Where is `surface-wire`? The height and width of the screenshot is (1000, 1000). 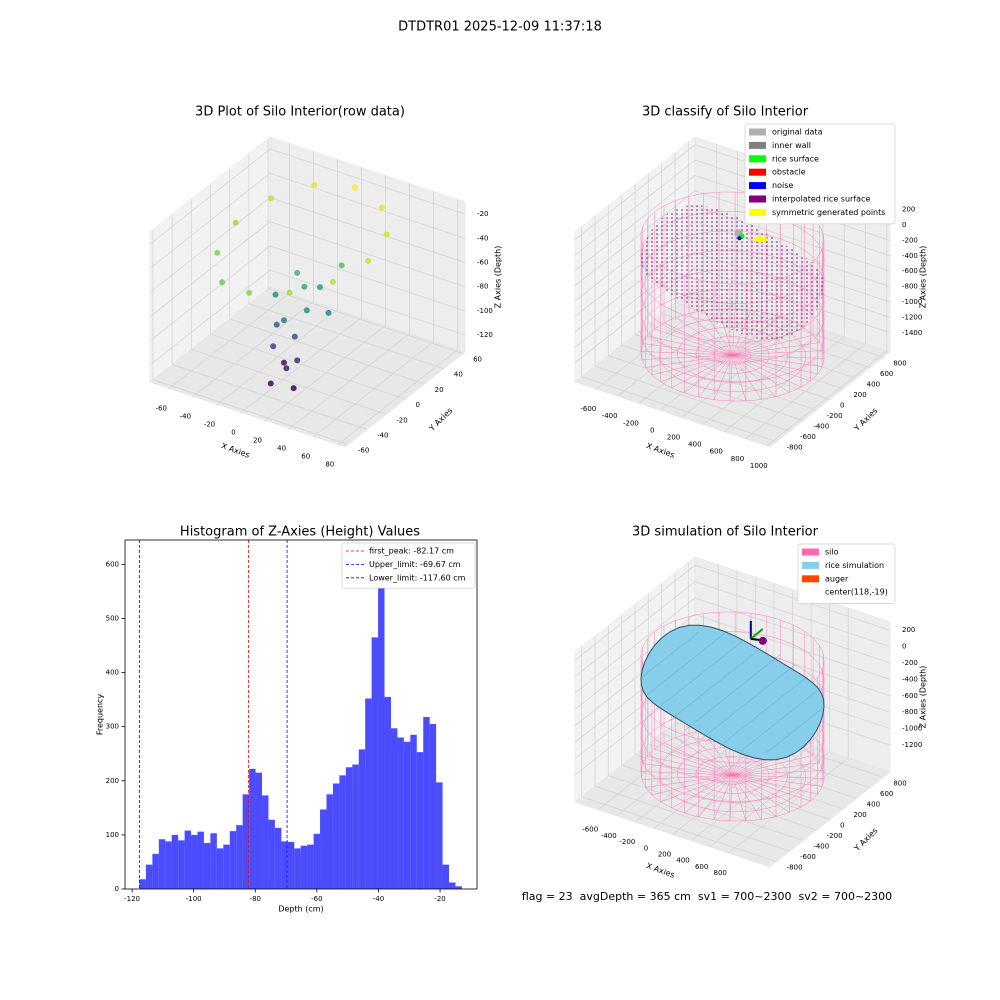 surface-wire is located at coordinates (779, 721).